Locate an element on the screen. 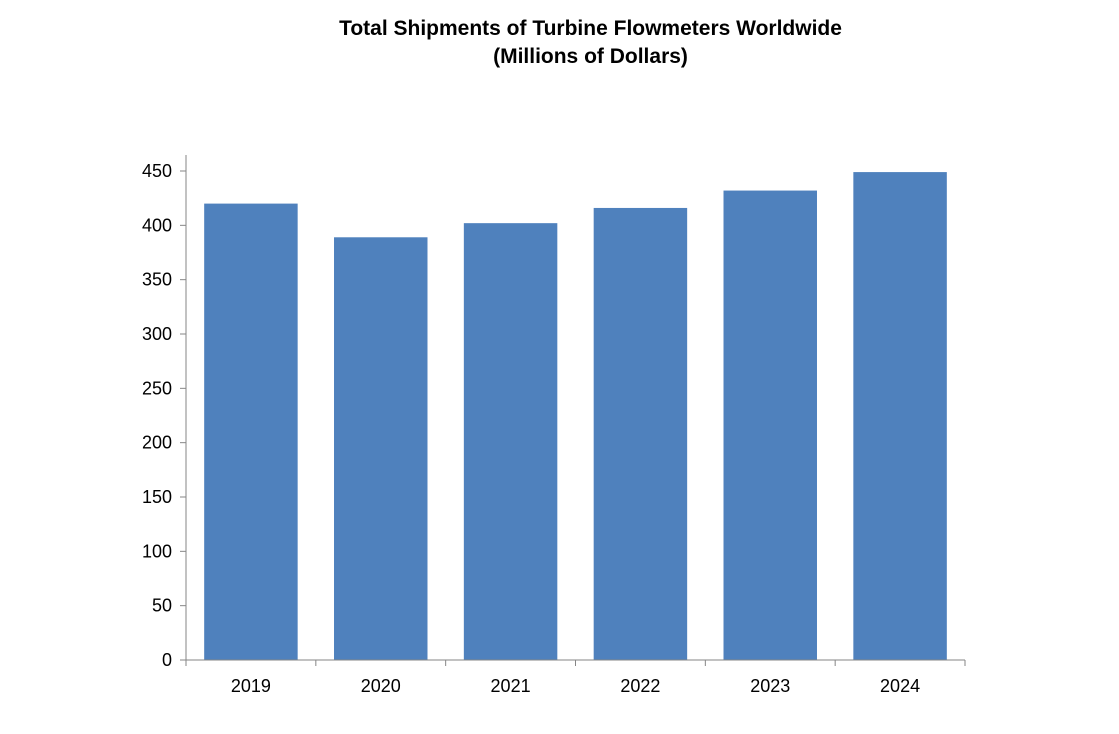 Image resolution: width=1119 pixels, height=734 pixels. chart-subtitle: (Millions of Dollars) is located at coordinates (590, 56).